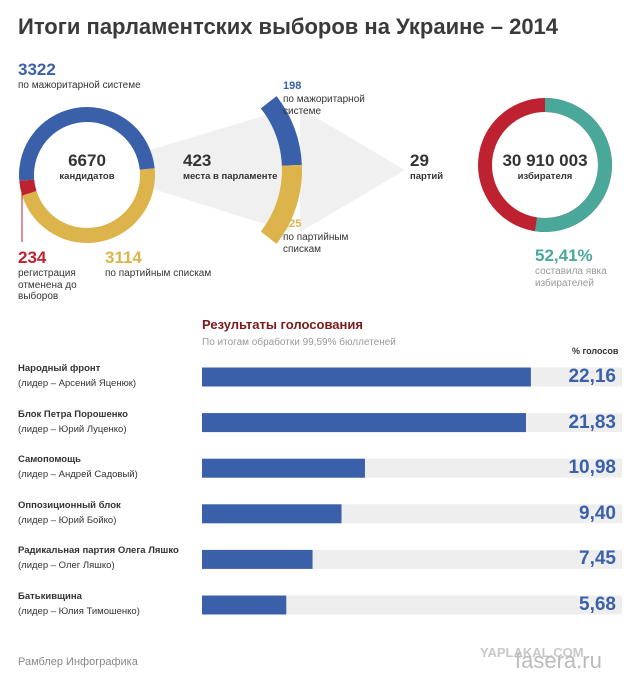 The height and width of the screenshot is (685, 640). What do you see at coordinates (299, 342) in the screenshot?
I see `results-subtitle: По итогам обработки 99,59% бюллетеней` at bounding box center [299, 342].